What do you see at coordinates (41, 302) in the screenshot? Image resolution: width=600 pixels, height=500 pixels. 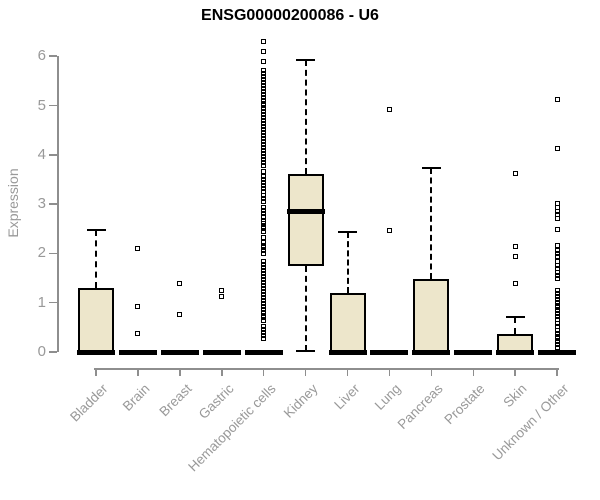 I see `y-tick-label: 1` at bounding box center [41, 302].